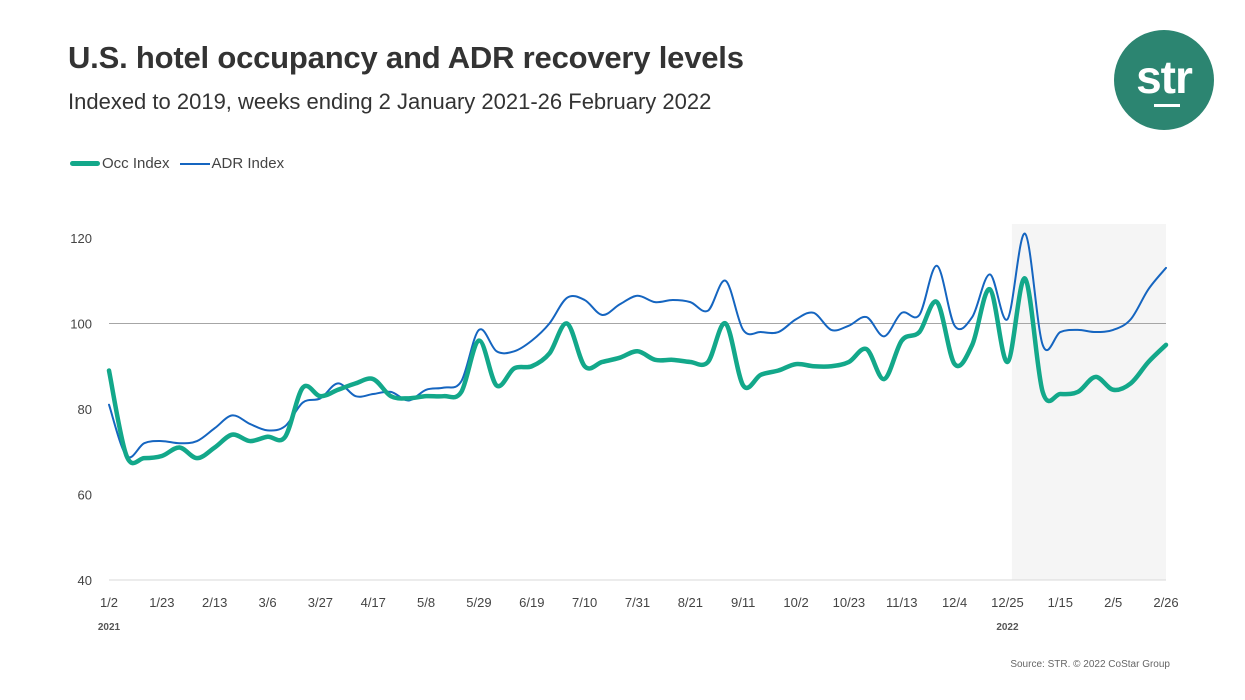  I want to click on chart-legend: Occ Index ADR Index, so click(177, 163).